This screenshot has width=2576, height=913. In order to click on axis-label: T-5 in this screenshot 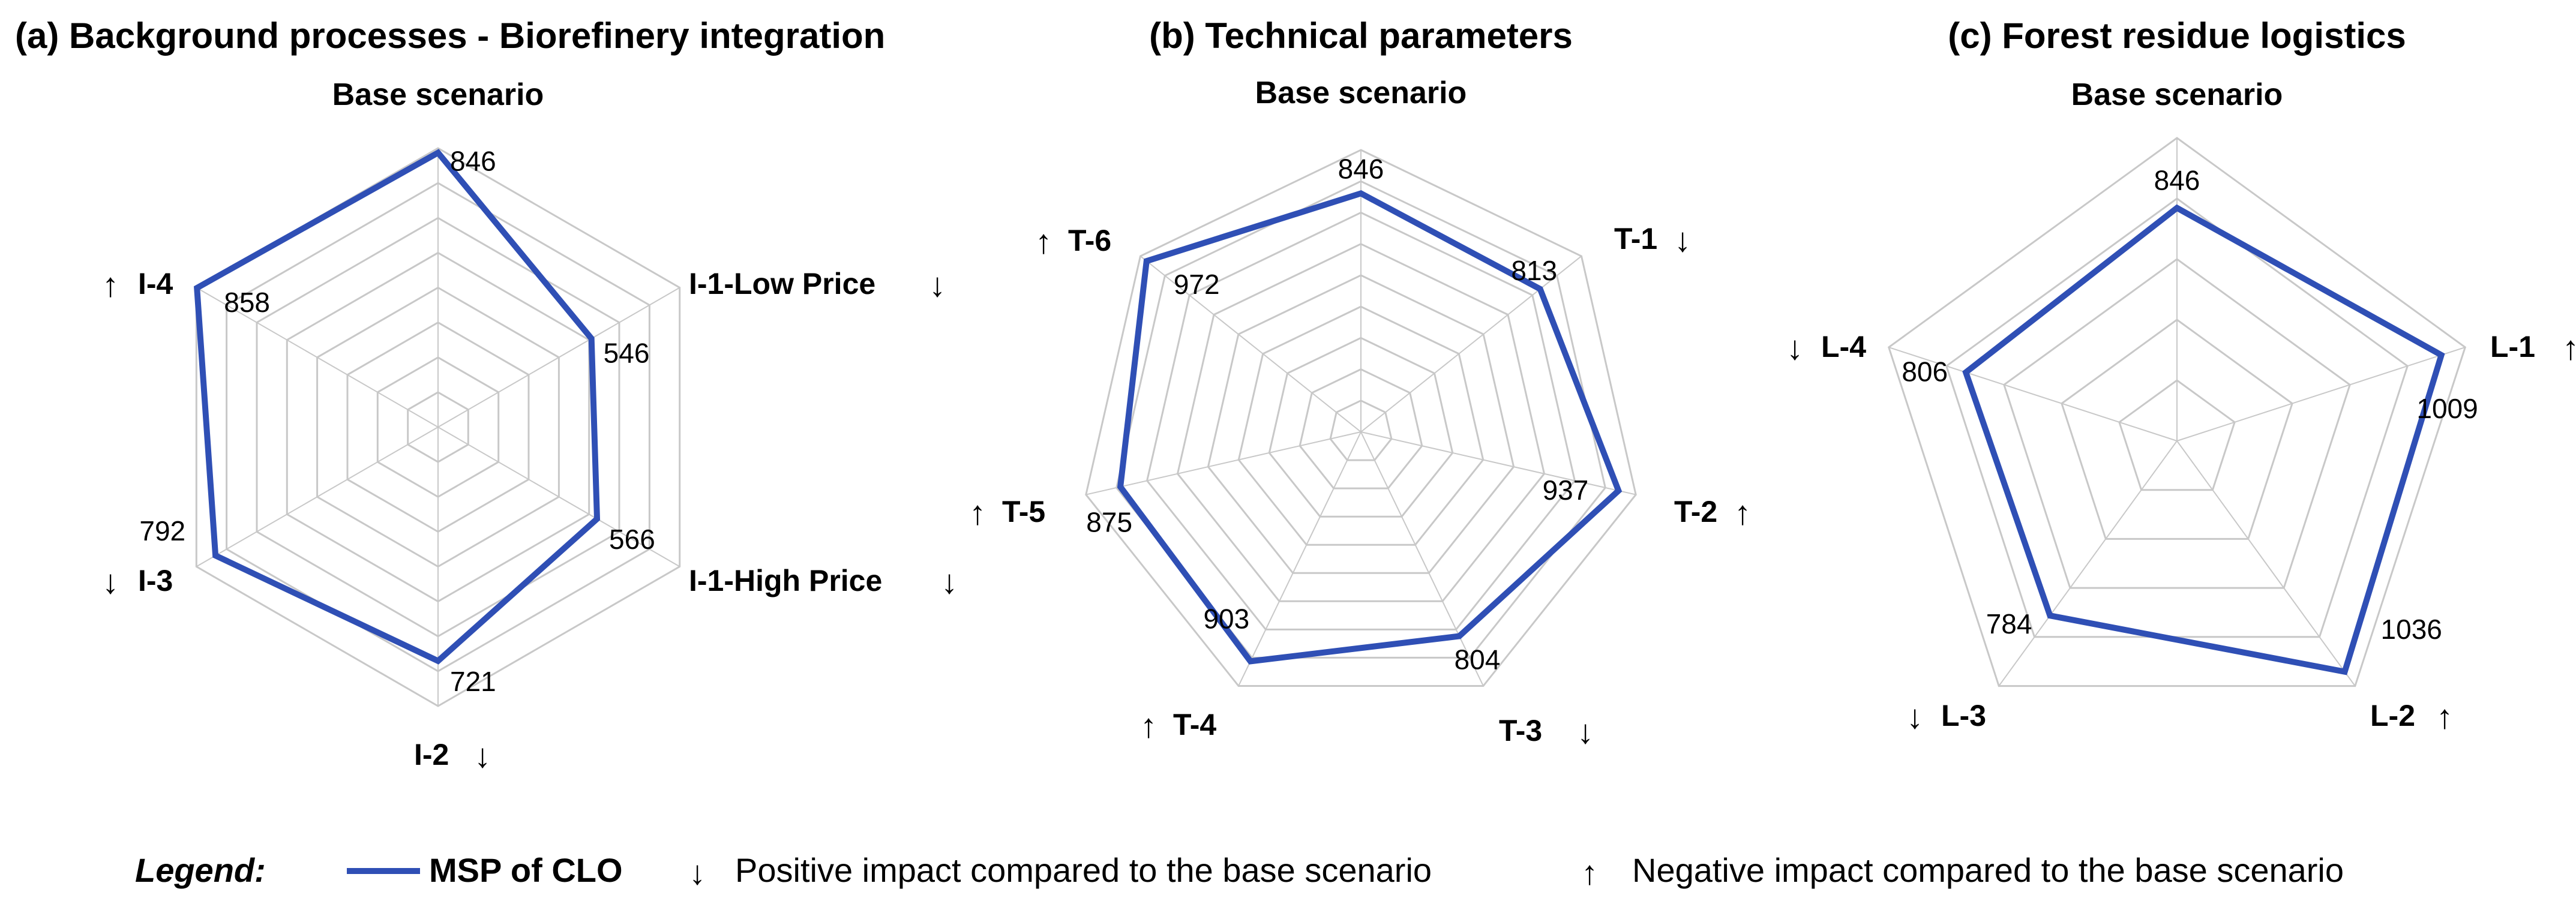, I will do `click(1023, 511)`.